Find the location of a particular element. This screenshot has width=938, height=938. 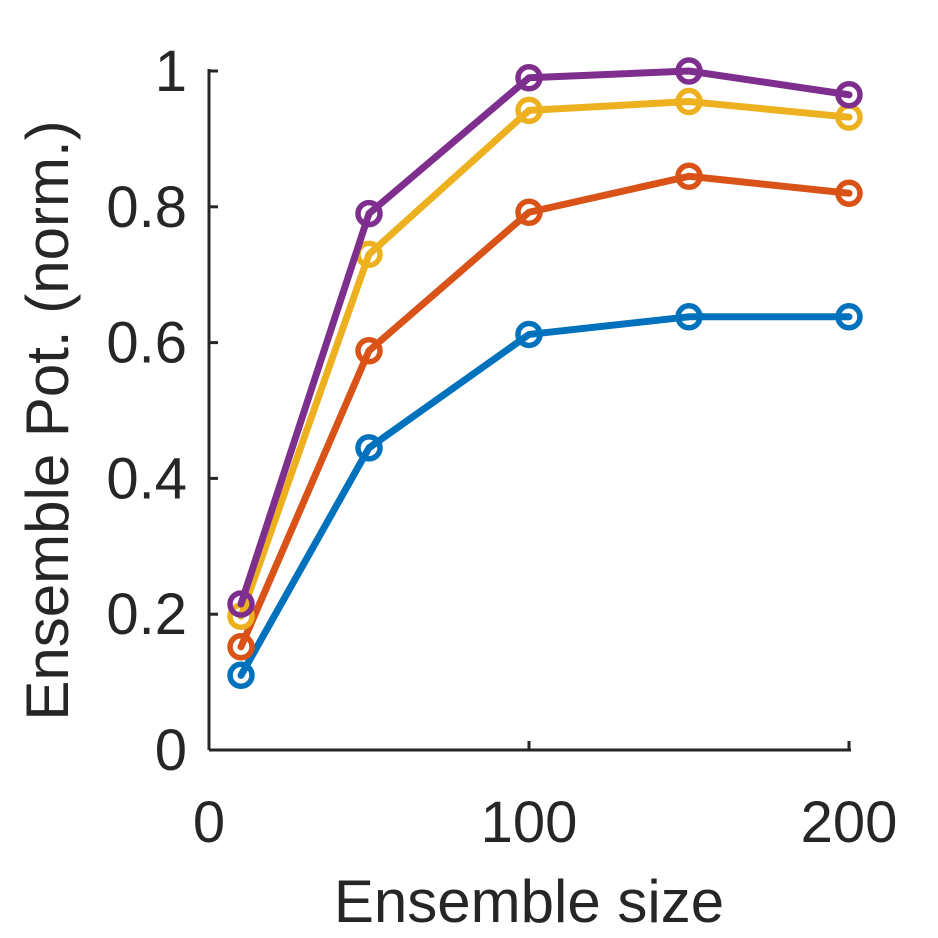

x-tick-label: 100 is located at coordinates (529, 822).